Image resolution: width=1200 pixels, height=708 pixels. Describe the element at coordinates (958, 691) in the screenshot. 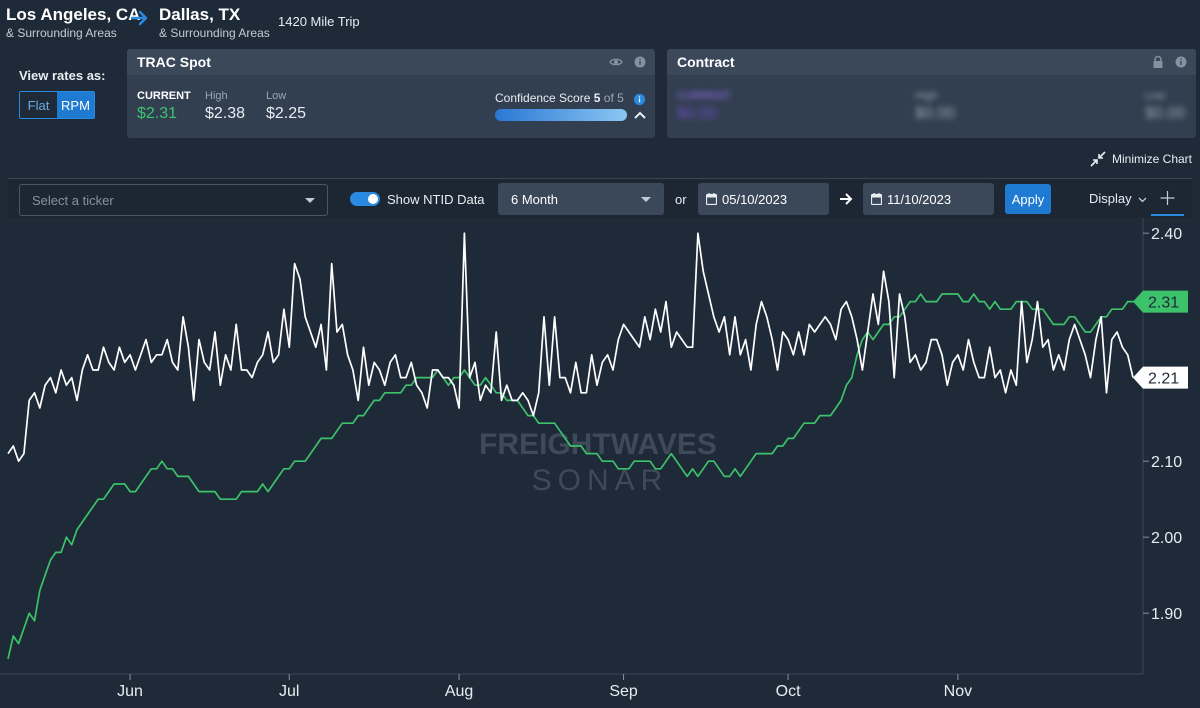

I see `x-tick-label: Nov` at that location.